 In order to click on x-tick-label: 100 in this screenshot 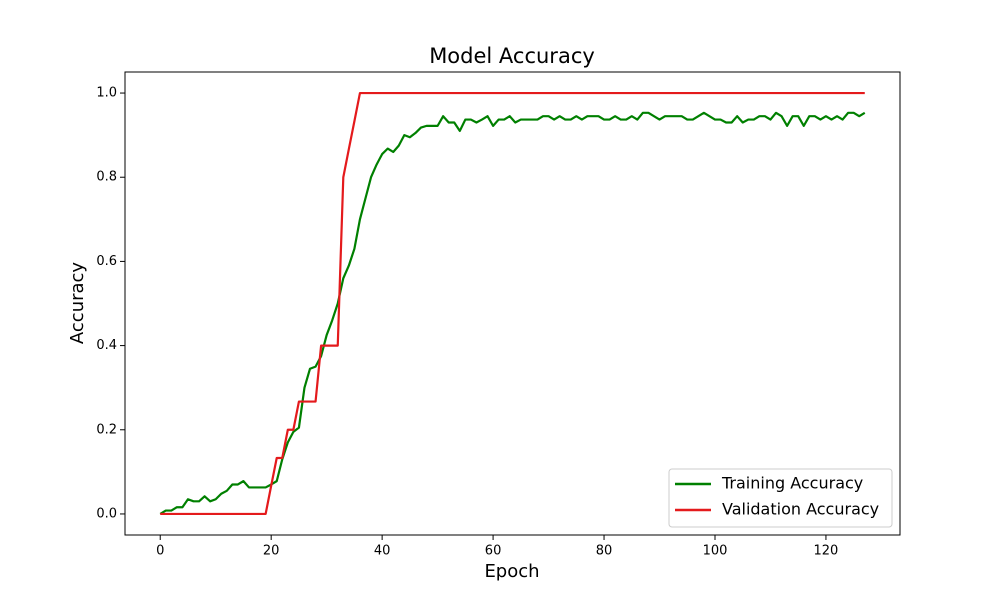, I will do `click(715, 551)`.